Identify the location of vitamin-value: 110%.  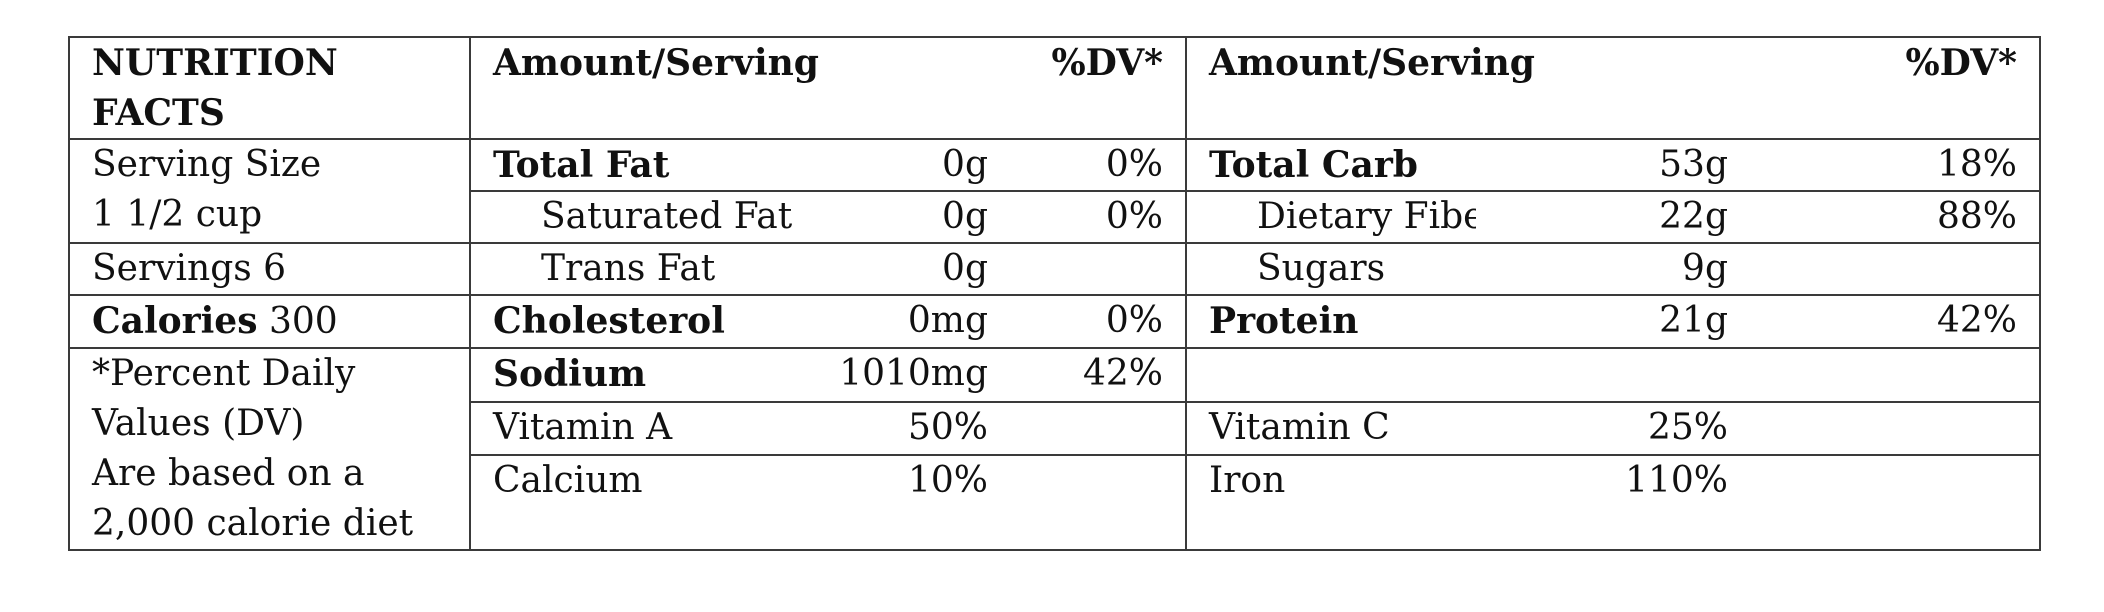
(1613, 502).